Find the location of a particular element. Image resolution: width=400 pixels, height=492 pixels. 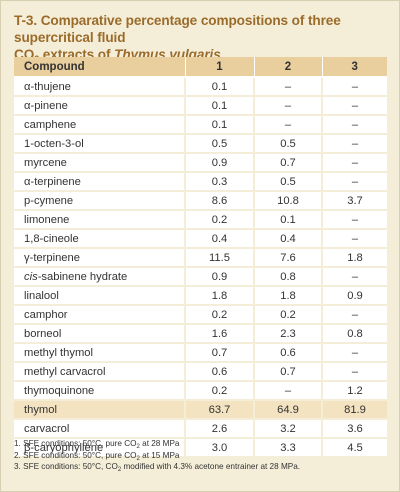

value-extract-2: 0.6 is located at coordinates (287, 353).